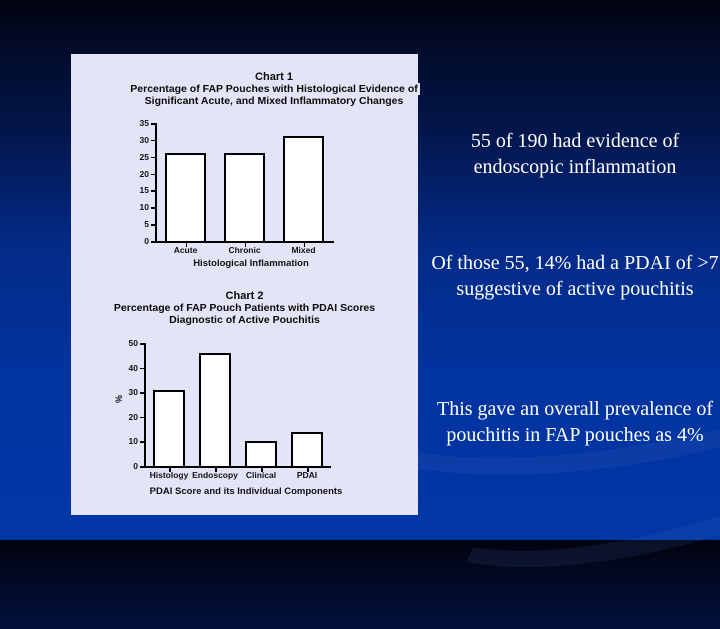 The width and height of the screenshot is (720, 629). Describe the element at coordinates (303, 250) in the screenshot. I see `x-tick-label: Mixed` at that location.